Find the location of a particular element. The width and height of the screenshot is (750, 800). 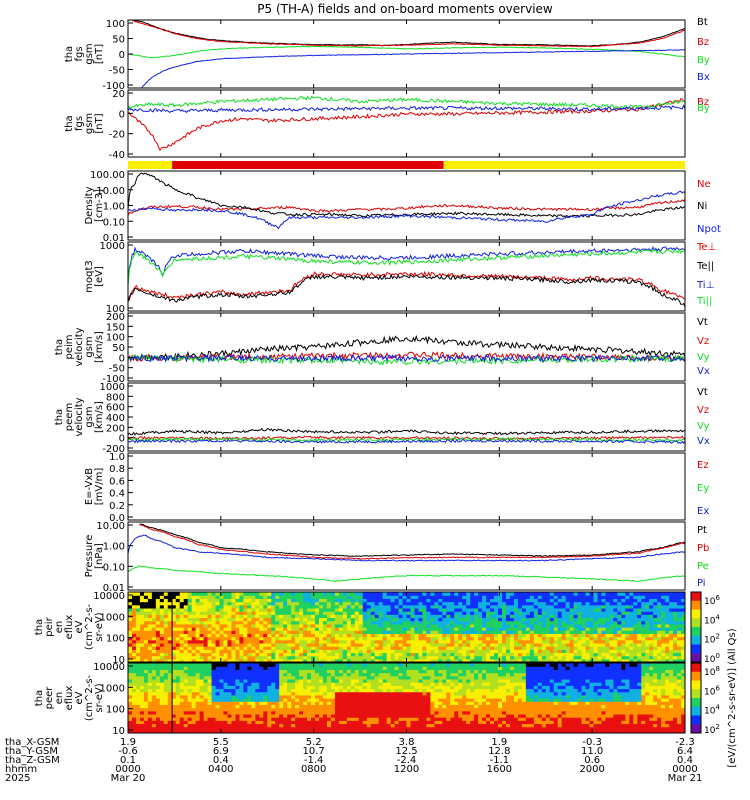

y-axis-label: en is located at coordinates (59, 627).